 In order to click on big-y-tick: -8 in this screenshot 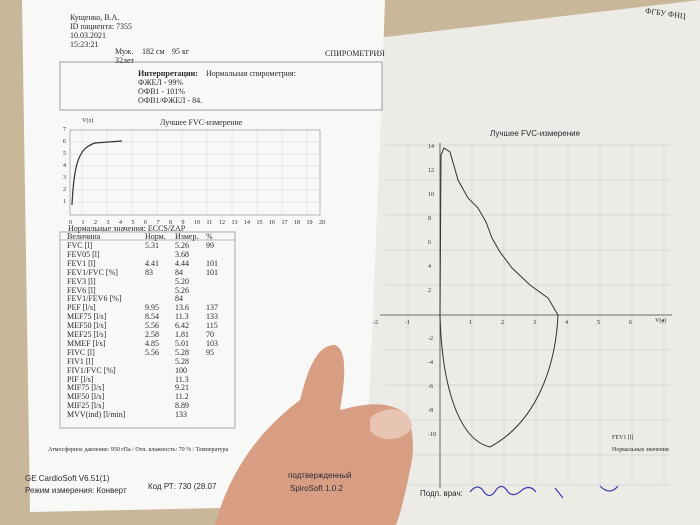, I will do `click(430, 411)`.